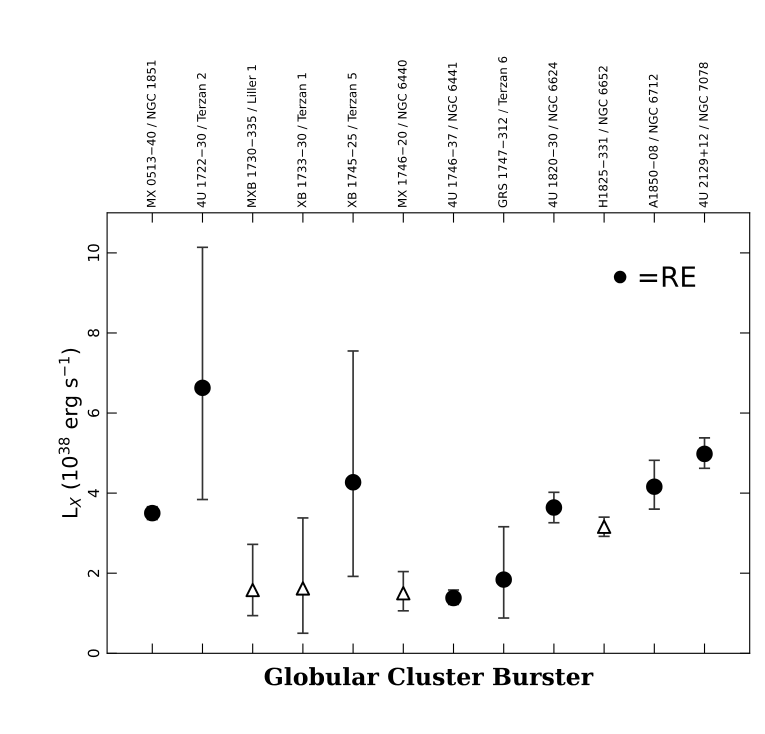 This screenshot has height=734, width=765. Describe the element at coordinates (553, 135) in the screenshot. I see `x-tick-label: 4U 1820−30 / NGC 6624` at that location.